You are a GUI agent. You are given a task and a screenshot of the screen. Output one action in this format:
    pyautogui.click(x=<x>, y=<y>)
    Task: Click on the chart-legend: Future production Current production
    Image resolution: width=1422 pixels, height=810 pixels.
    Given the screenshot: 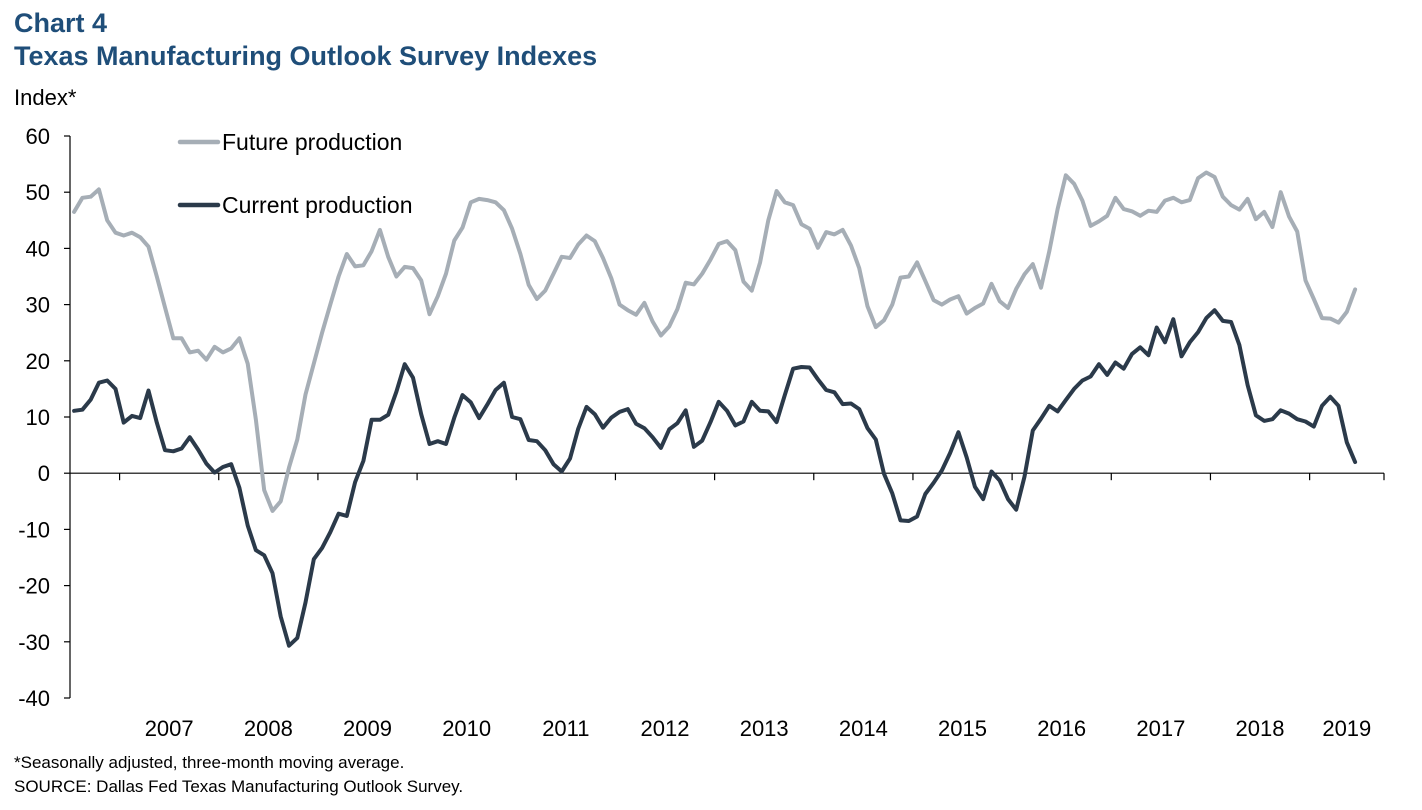 What is the action you would take?
    pyautogui.click(x=295, y=173)
    